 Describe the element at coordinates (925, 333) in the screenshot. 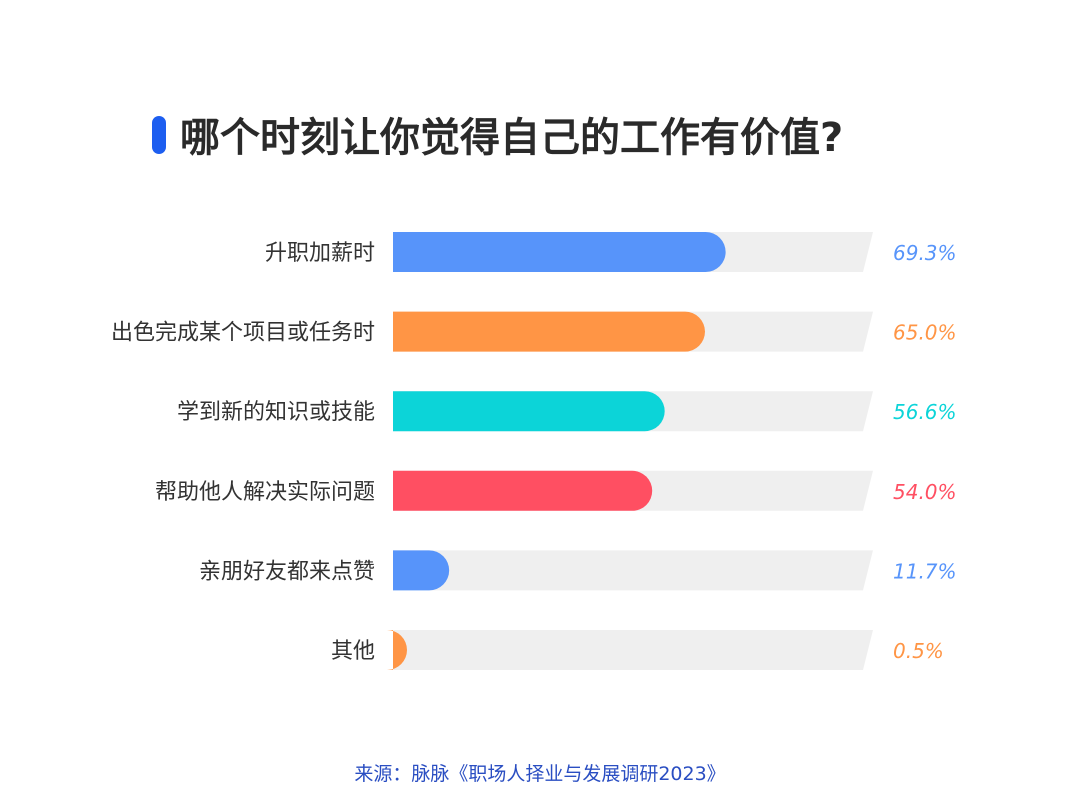

I see `value-label: 65.0%` at that location.